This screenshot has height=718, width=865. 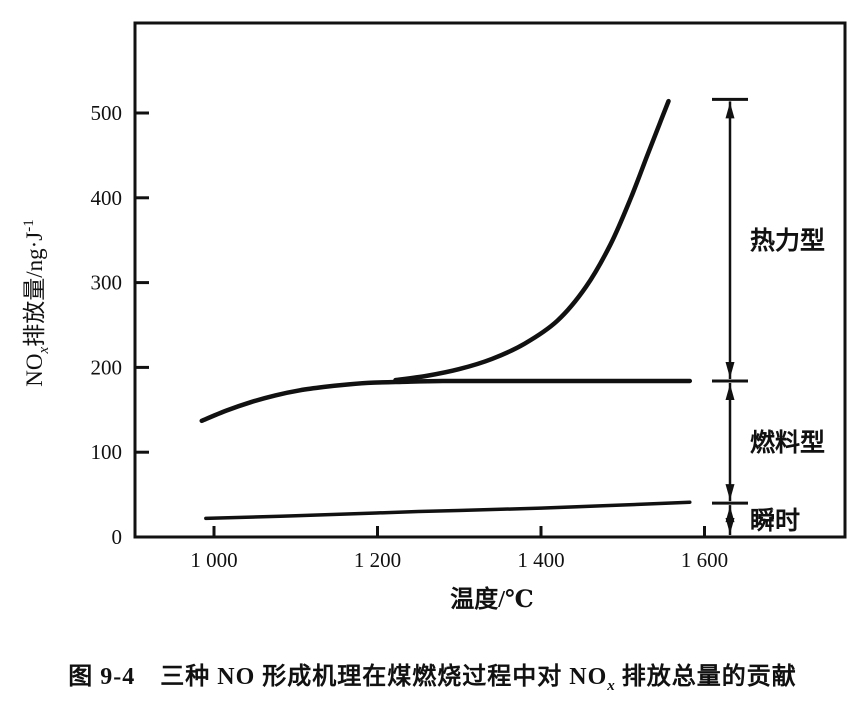 What do you see at coordinates (491, 599) in the screenshot?
I see `x-axis-title: 温度/℃` at bounding box center [491, 599].